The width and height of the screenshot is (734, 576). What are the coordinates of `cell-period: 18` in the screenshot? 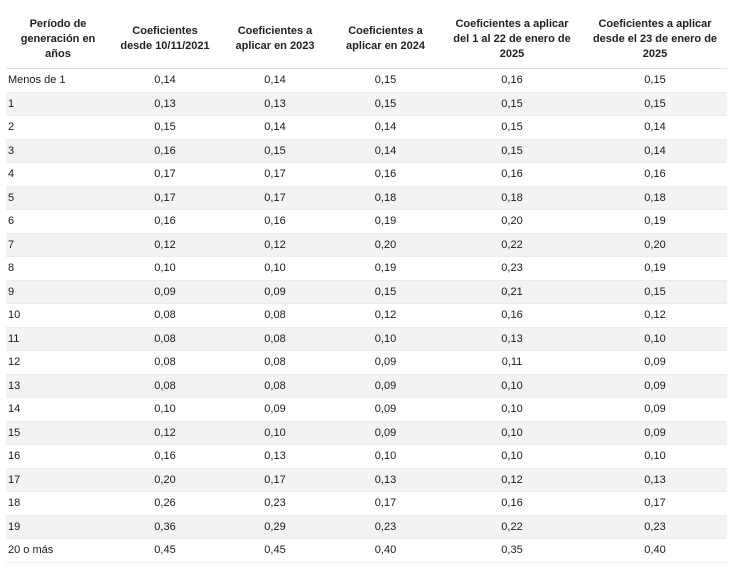 It's located at (58, 503).